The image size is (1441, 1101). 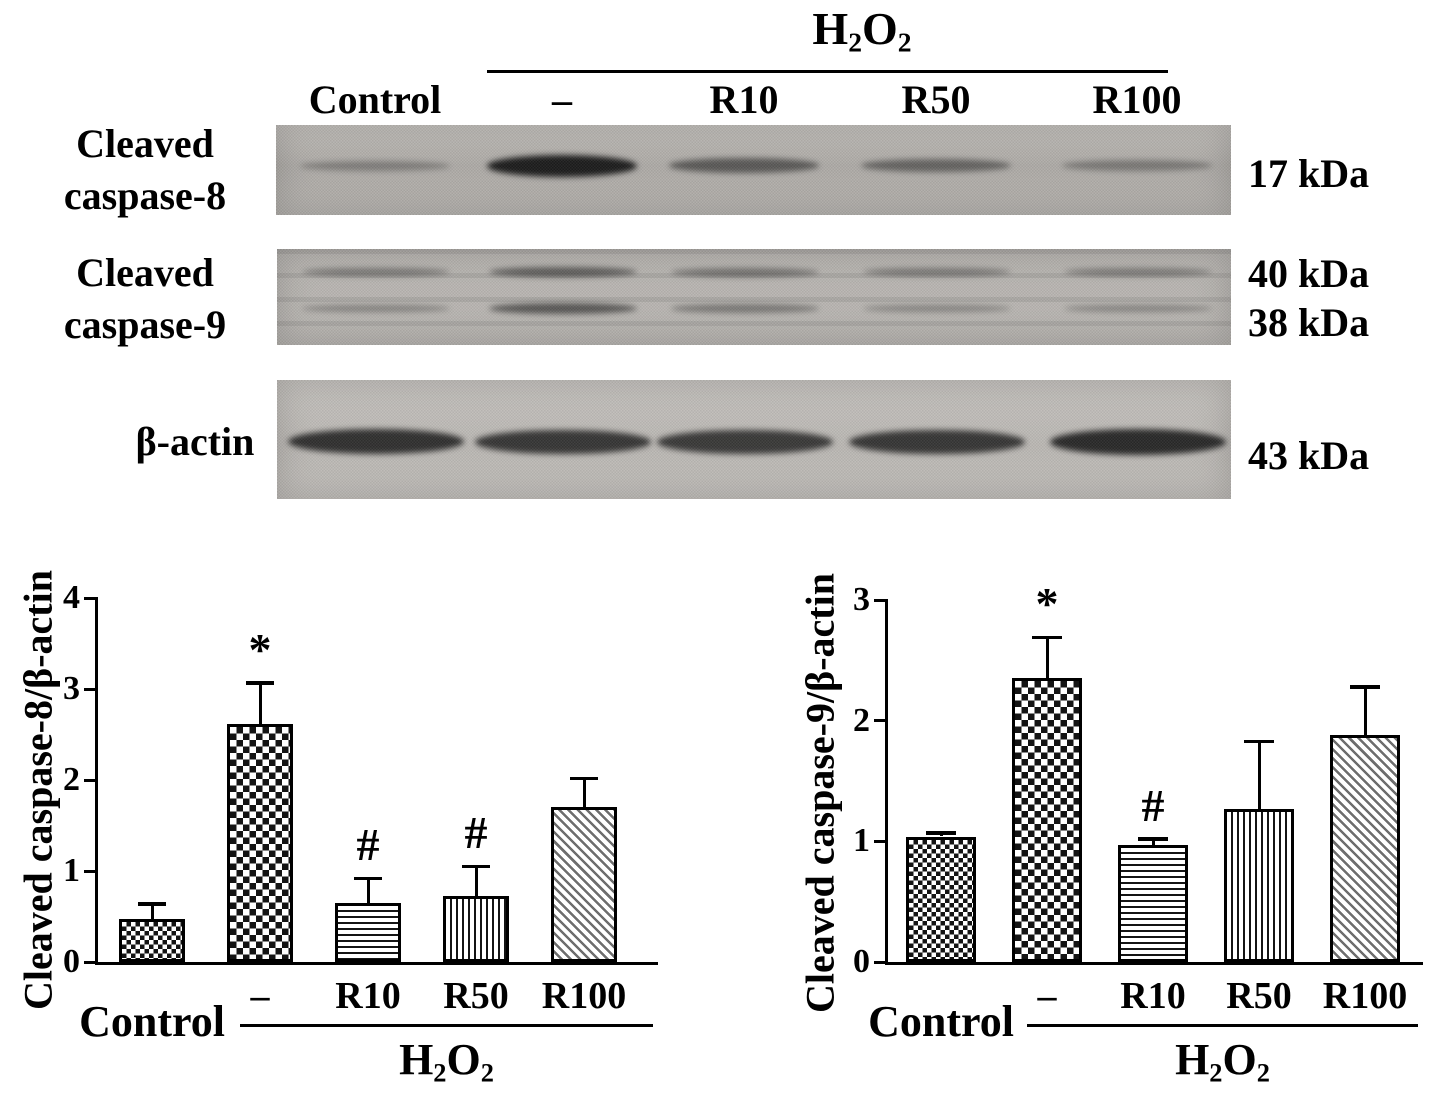 I want to click on blot-beta-actin, so click(x=754, y=439).